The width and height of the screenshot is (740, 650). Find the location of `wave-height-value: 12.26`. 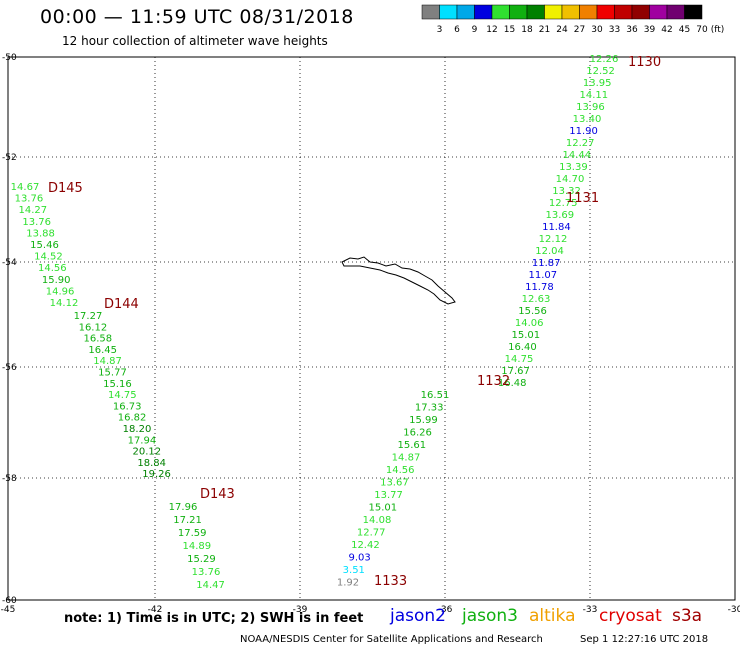

wave-height-value: 12.26 is located at coordinates (604, 59).